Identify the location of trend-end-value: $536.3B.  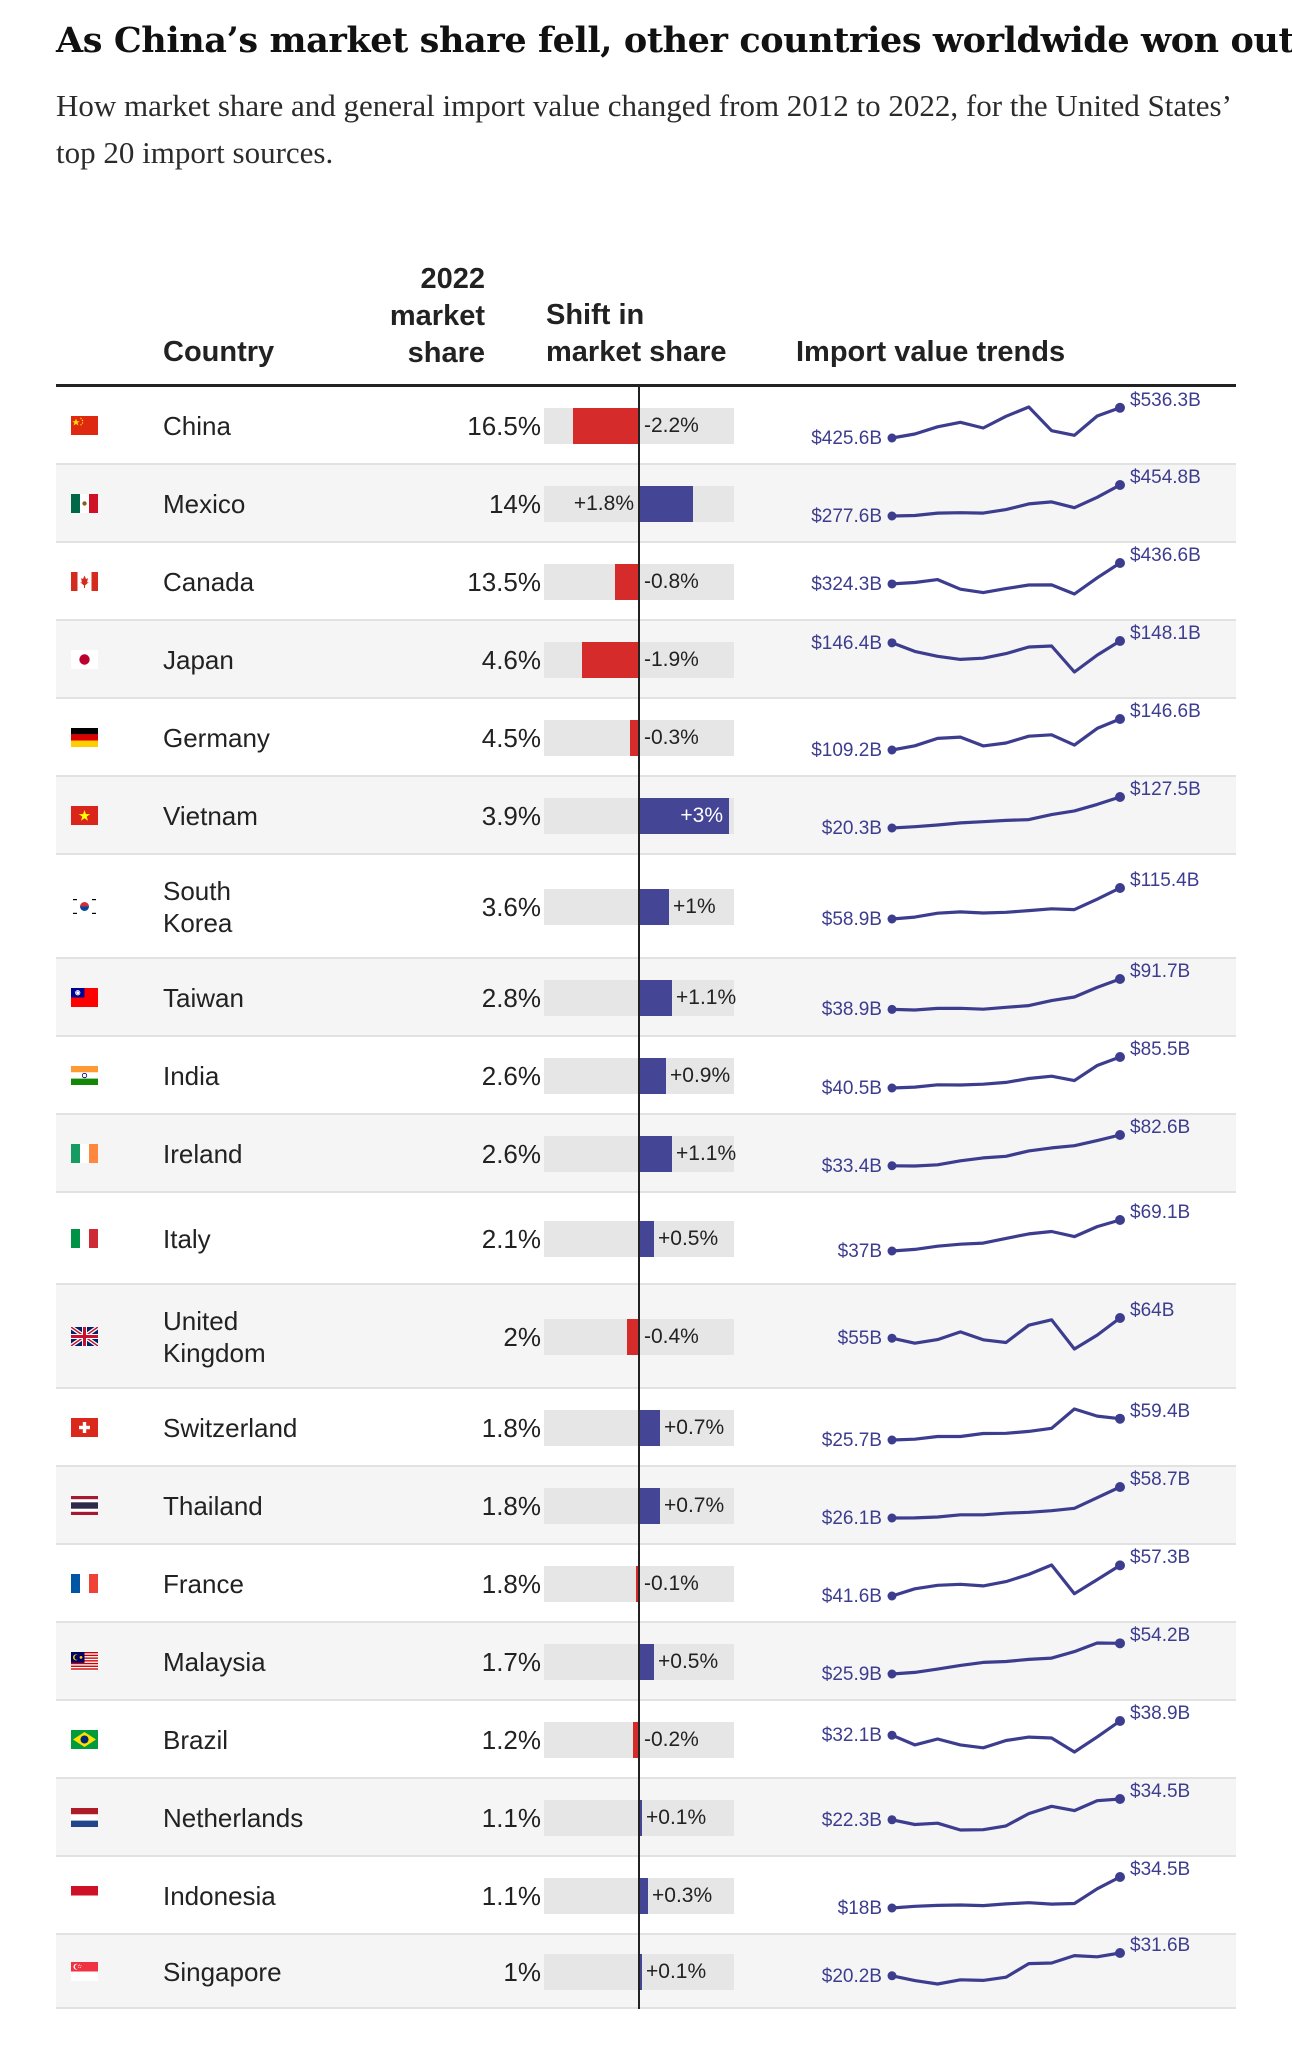
(1165, 400).